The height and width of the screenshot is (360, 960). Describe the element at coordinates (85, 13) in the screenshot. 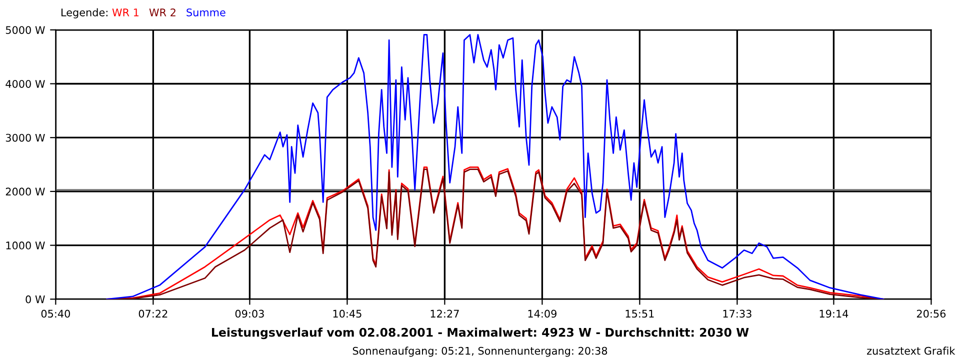

I see `legend-title: Legende:` at that location.